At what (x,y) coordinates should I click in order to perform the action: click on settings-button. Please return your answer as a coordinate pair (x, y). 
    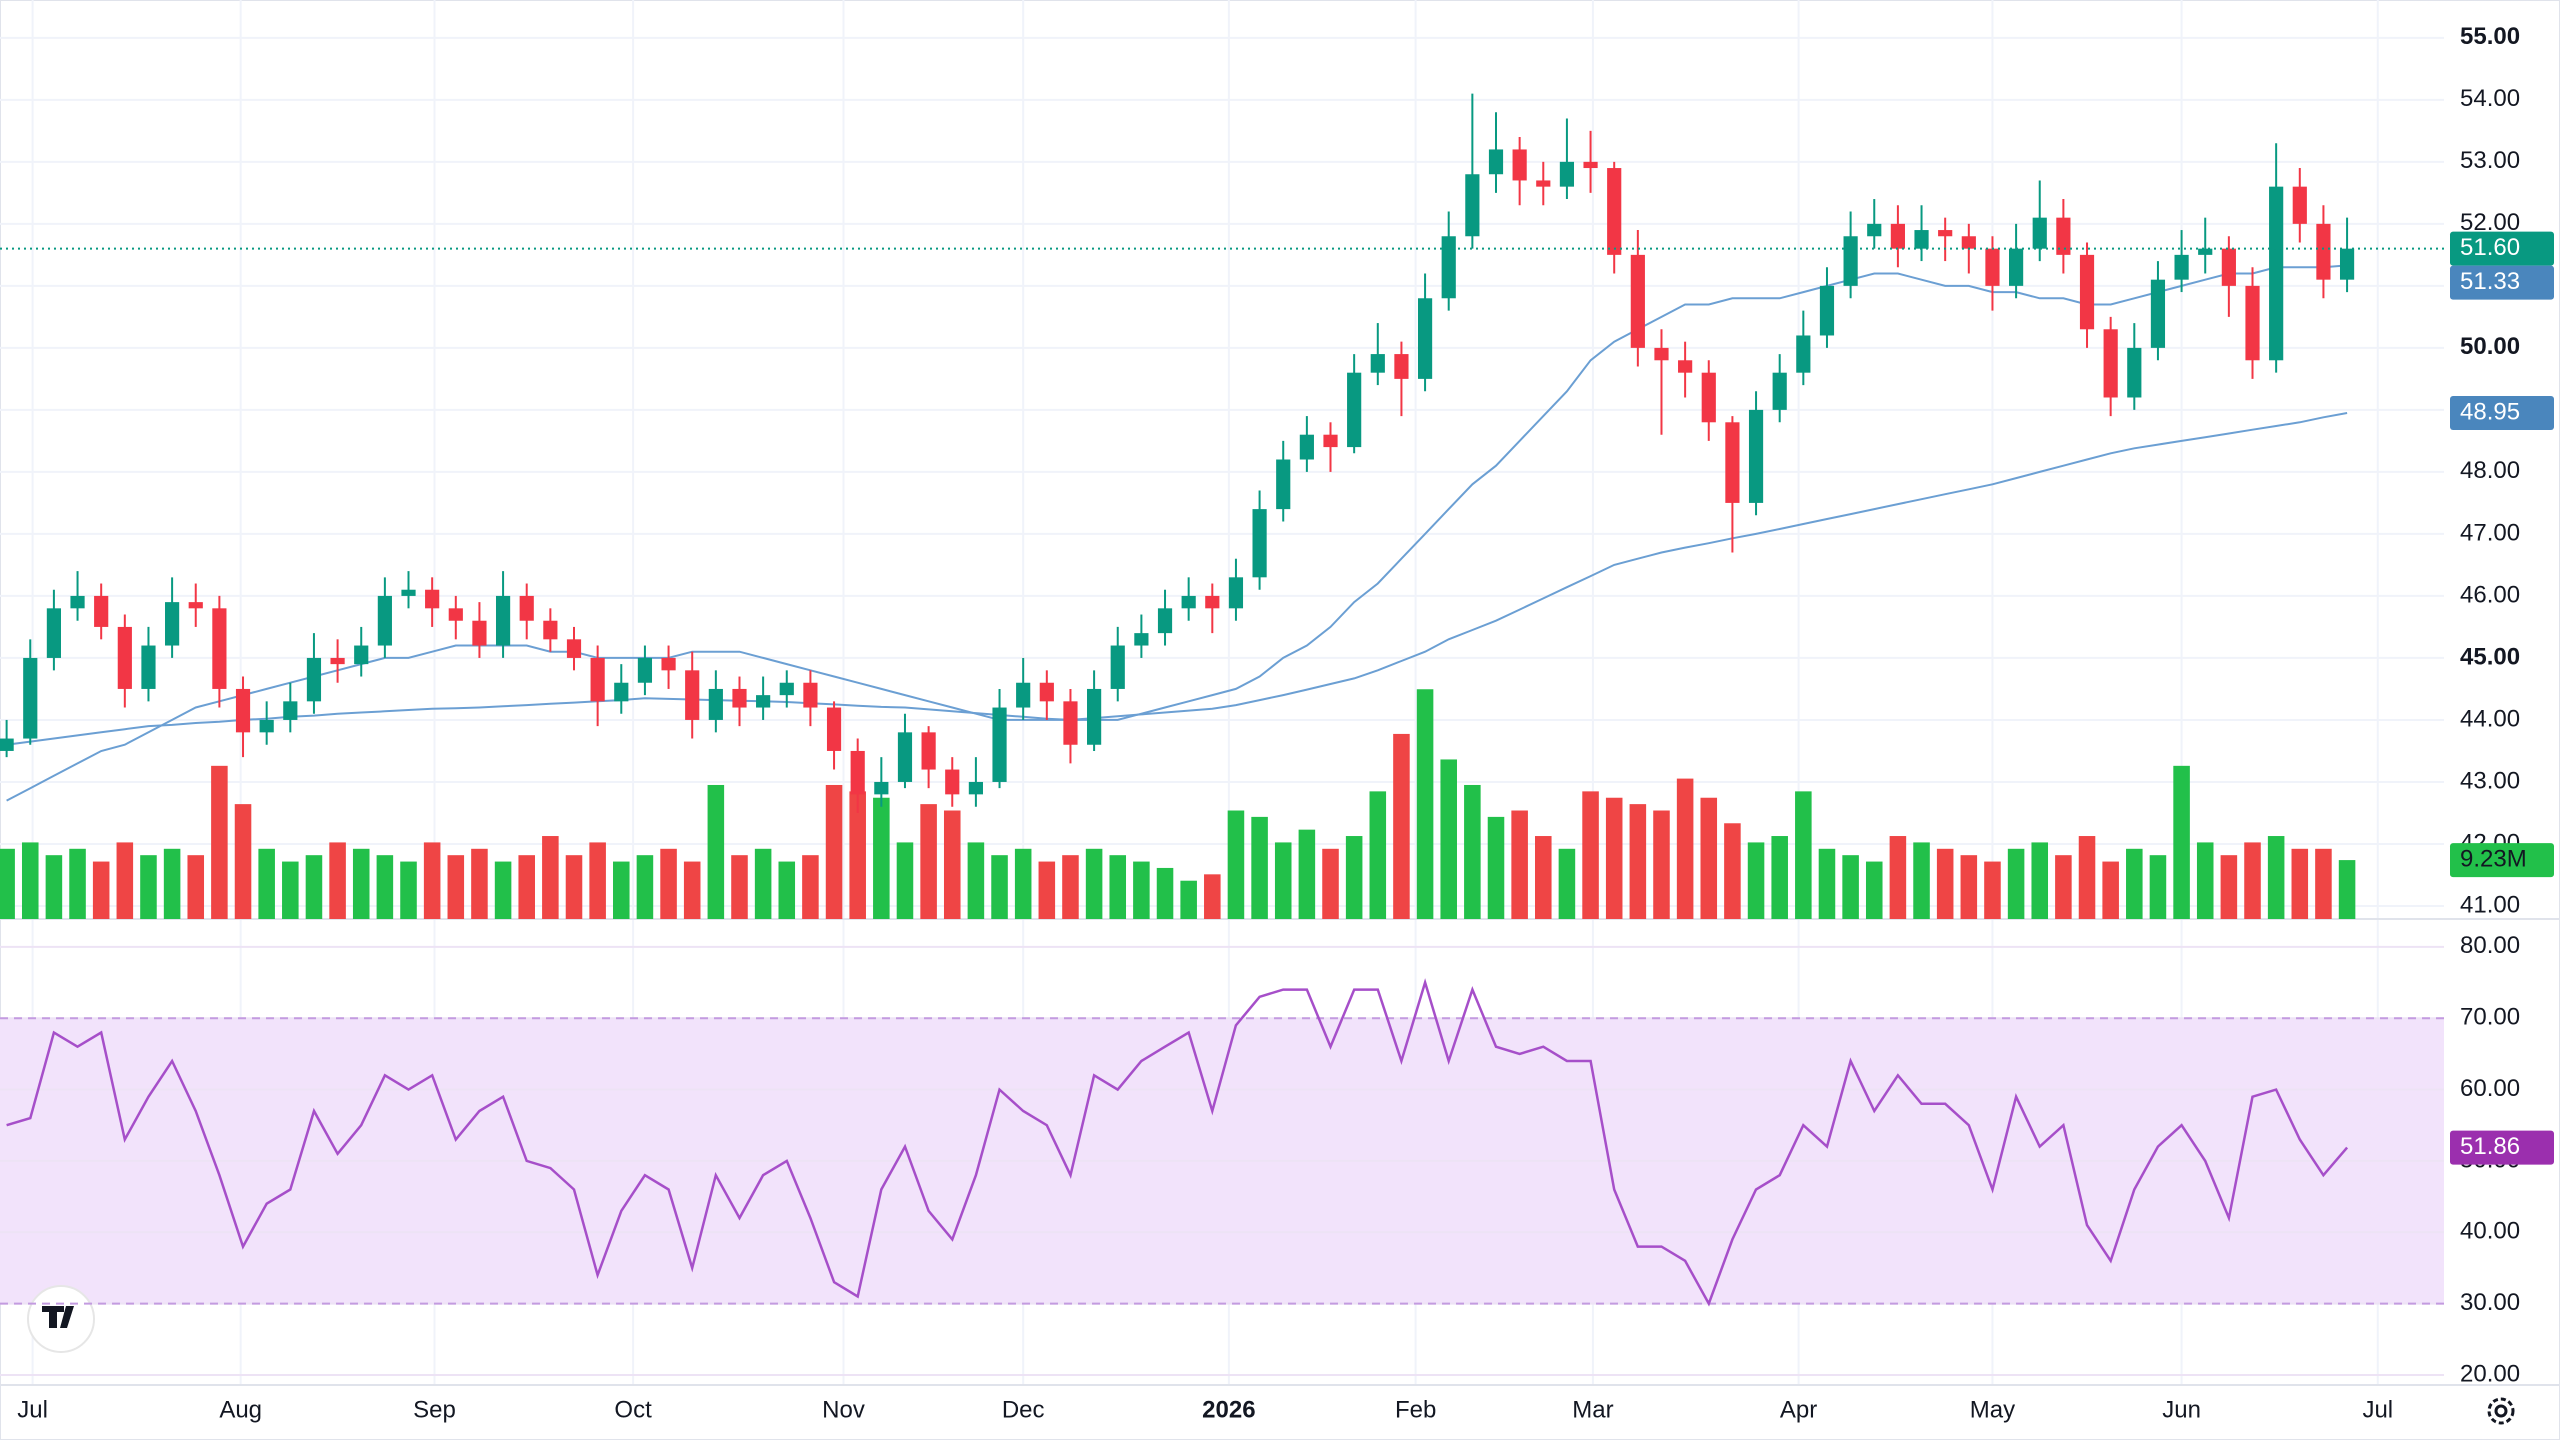
    Looking at the image, I should click on (2501, 1411).